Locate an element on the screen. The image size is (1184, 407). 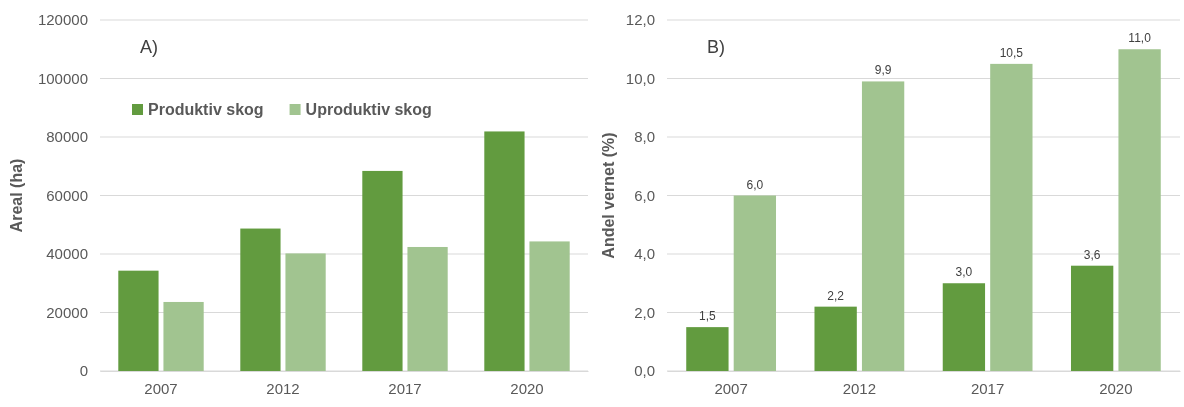
y-tick-label: 0,0 is located at coordinates (644, 371).